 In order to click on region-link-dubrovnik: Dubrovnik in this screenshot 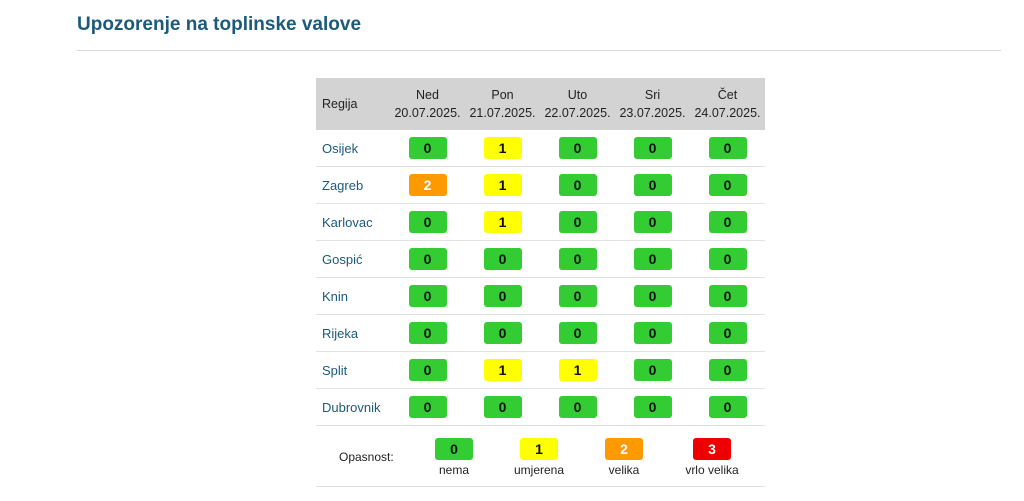, I will do `click(353, 407)`.